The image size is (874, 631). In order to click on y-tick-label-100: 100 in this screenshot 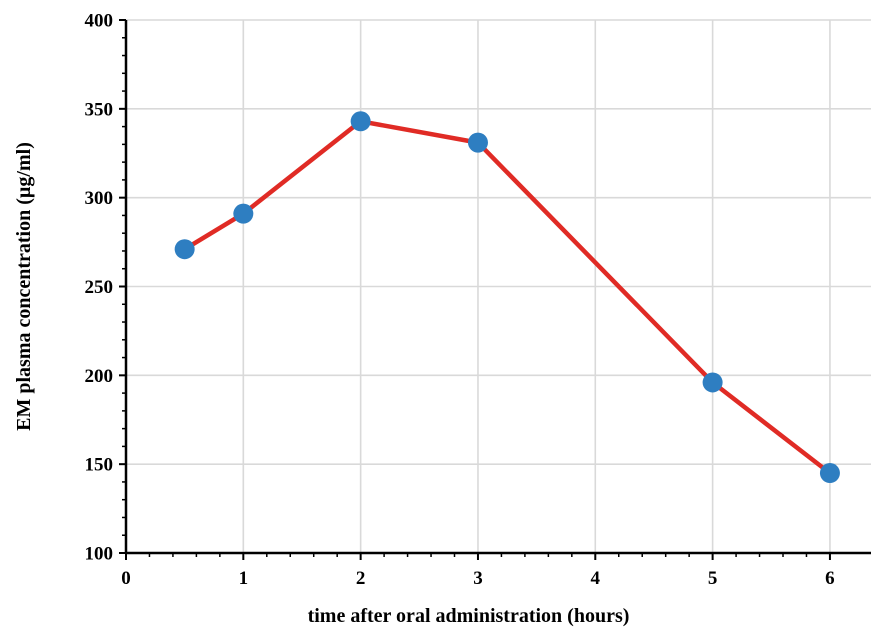, I will do `click(99, 554)`.